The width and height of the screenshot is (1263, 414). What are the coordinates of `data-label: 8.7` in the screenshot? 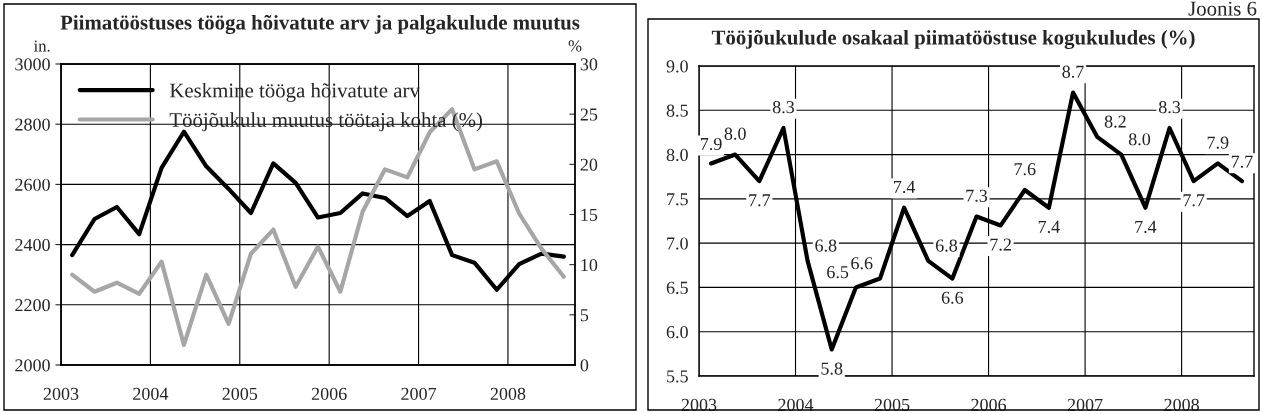 It's located at (1073, 71).